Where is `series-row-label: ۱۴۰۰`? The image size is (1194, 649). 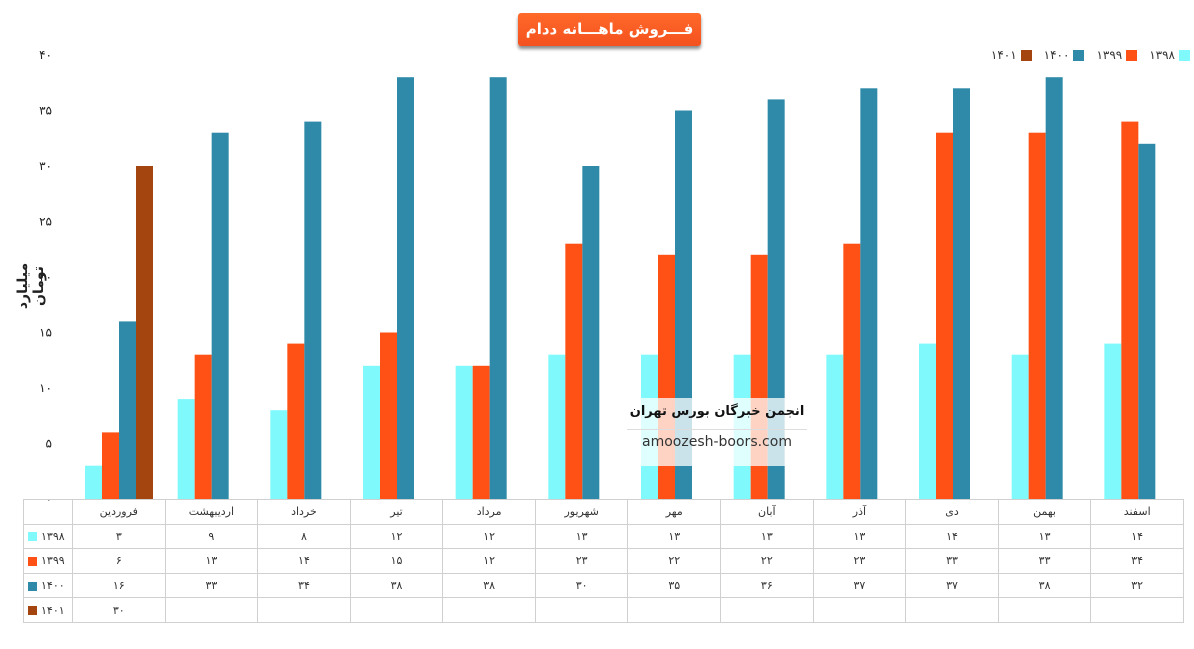
series-row-label: ۱۴۰۰ is located at coordinates (48, 585).